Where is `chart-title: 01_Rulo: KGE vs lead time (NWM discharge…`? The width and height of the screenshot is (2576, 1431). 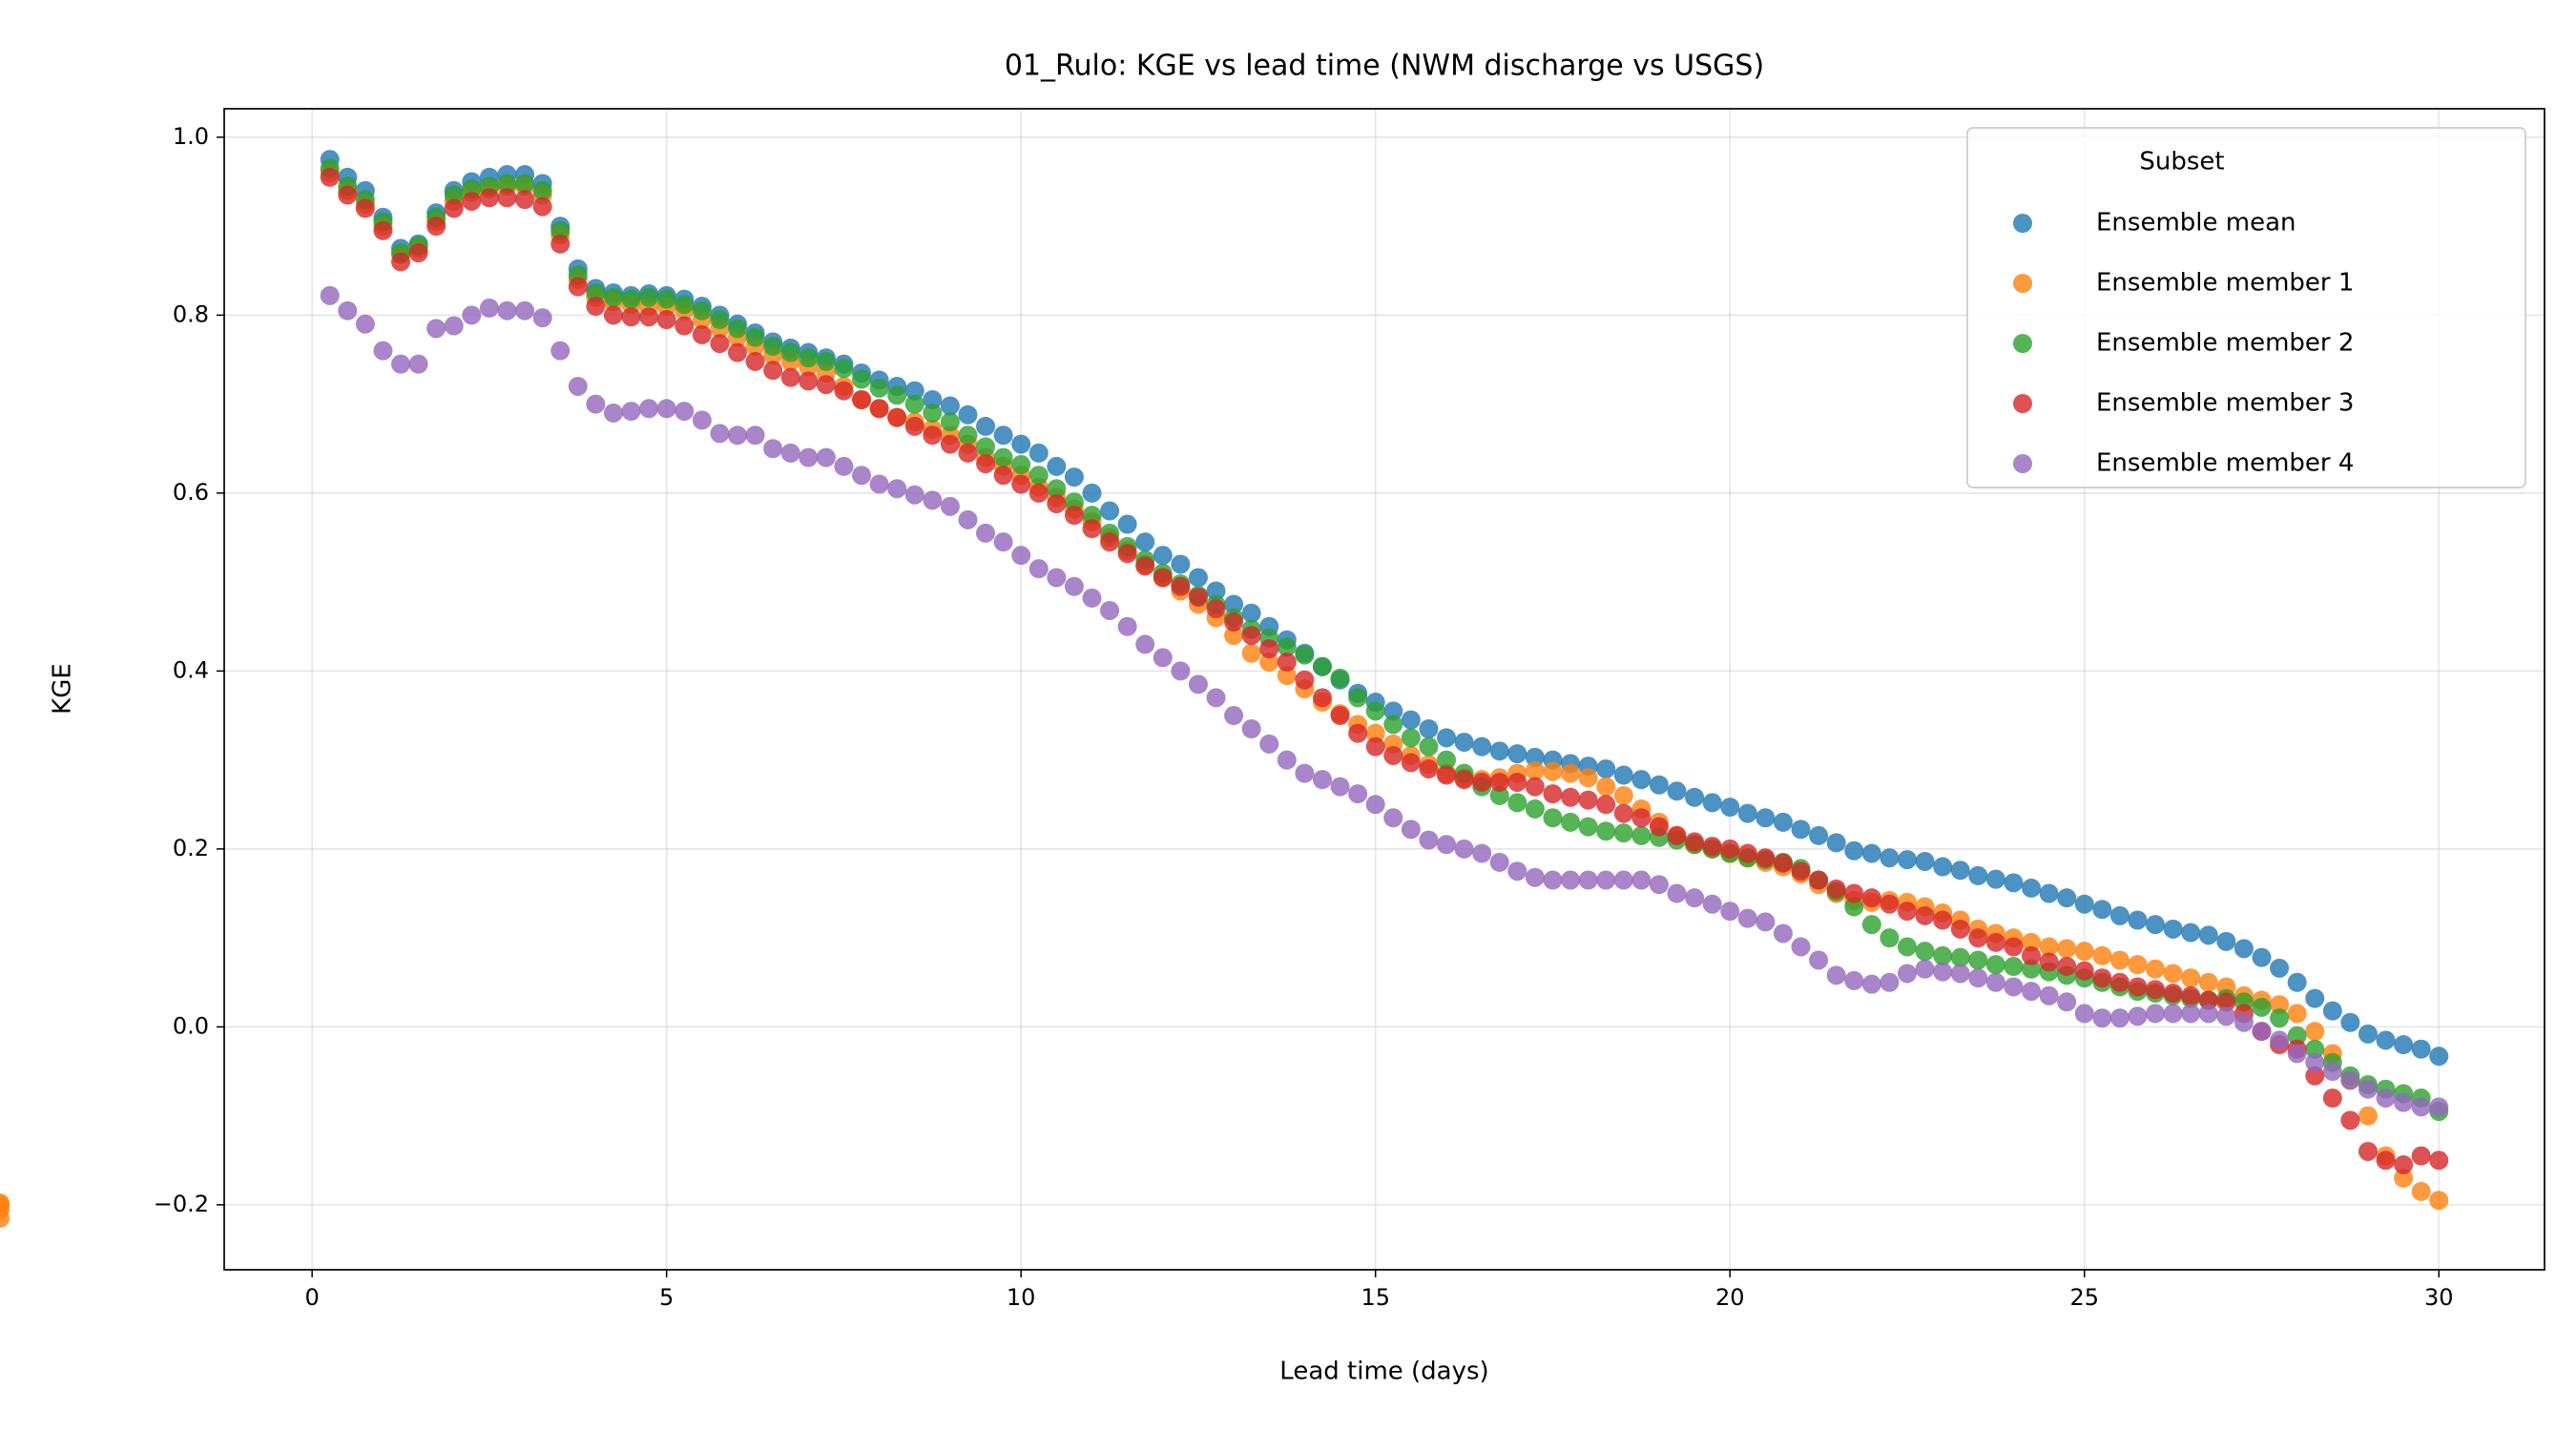
chart-title: 01_Rulo: KGE vs lead time (NWM discharge… is located at coordinates (1384, 66).